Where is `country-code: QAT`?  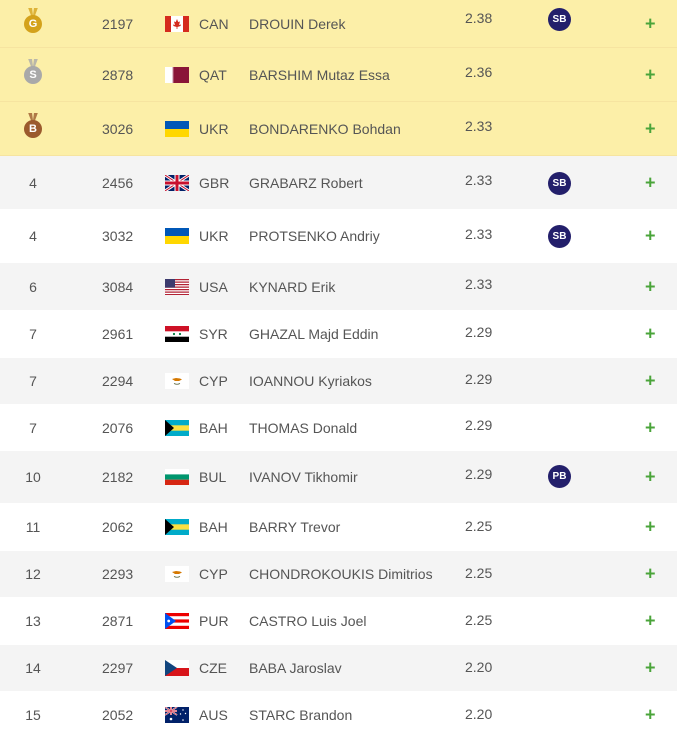 country-code: QAT is located at coordinates (213, 74).